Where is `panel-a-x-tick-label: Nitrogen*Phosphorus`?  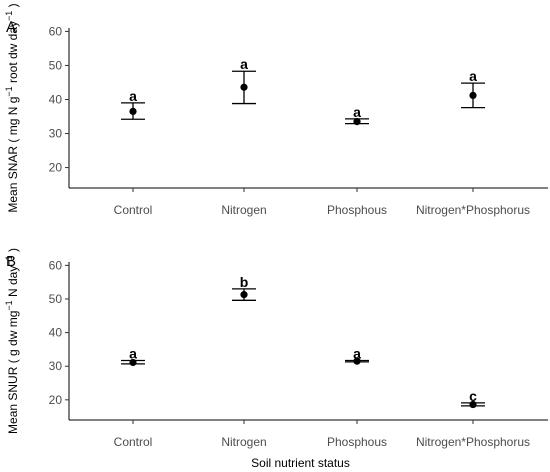 panel-a-x-tick-label: Nitrogen*Phosphorus is located at coordinates (473, 210).